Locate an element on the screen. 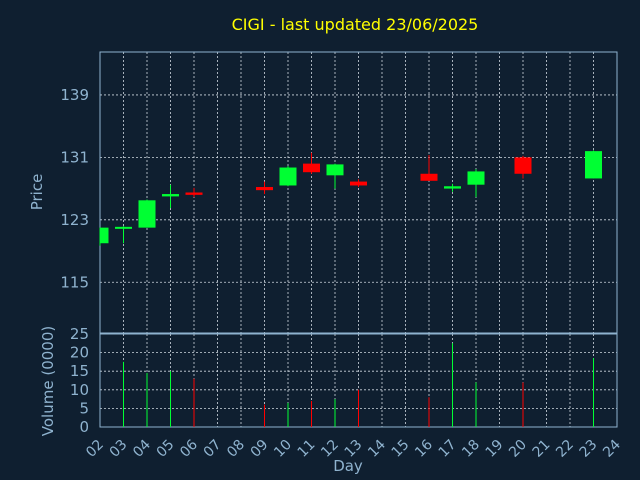  day-tick-label: 07 is located at coordinates (213, 449).